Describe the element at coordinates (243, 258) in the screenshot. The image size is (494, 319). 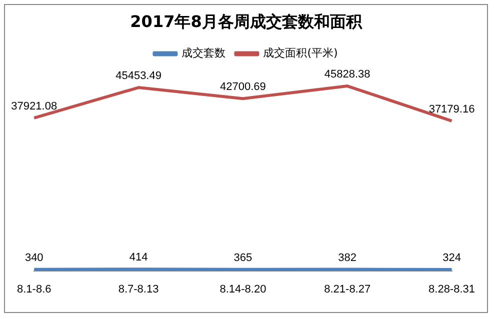
I see `data-label: 365` at that location.